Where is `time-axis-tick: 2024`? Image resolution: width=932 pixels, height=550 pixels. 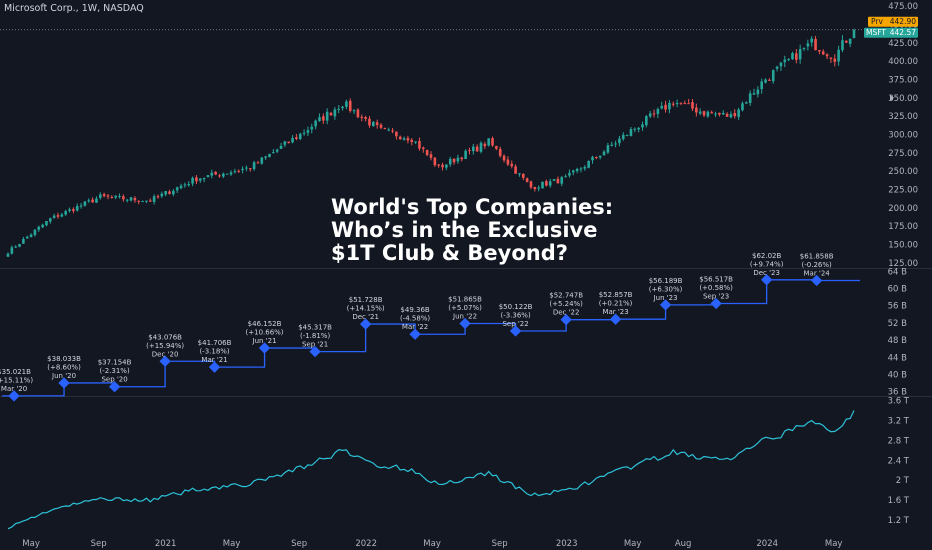
time-axis-tick: 2024 is located at coordinates (767, 544).